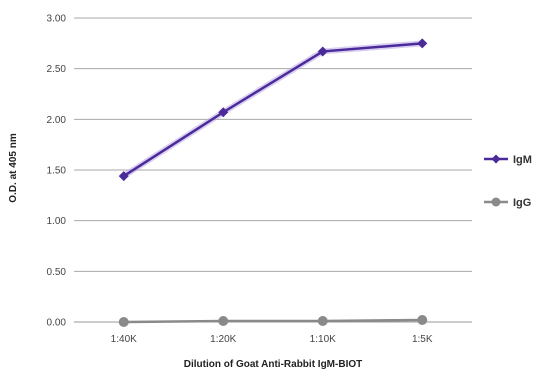 The image size is (541, 373). I want to click on x-tick-label: 1:40K, so click(124, 339).